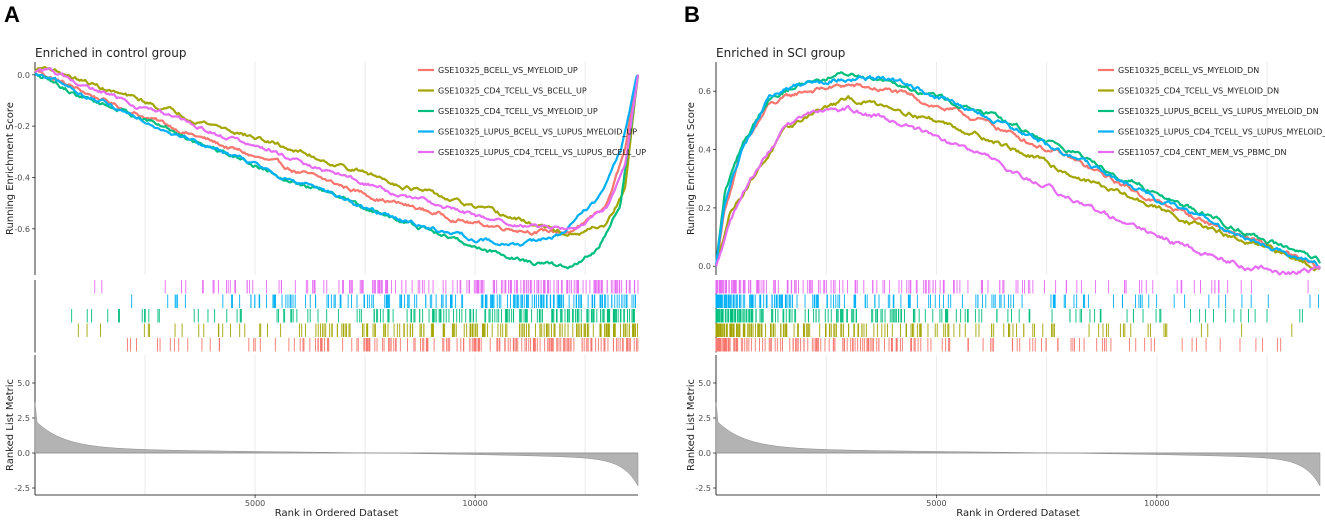 Image resolution: width=1325 pixels, height=521 pixels. What do you see at coordinates (1202, 152) in the screenshot?
I see `legend-label-5: GSE11057_CD4_CENT_MEM_VS_PBMC_DN` at bounding box center [1202, 152].